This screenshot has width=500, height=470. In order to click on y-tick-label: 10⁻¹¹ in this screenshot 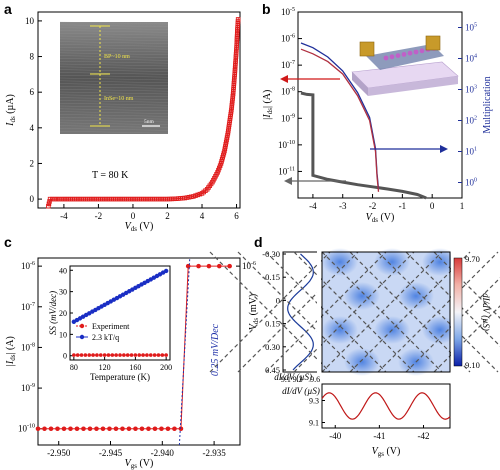, I will do `click(286, 171)`.